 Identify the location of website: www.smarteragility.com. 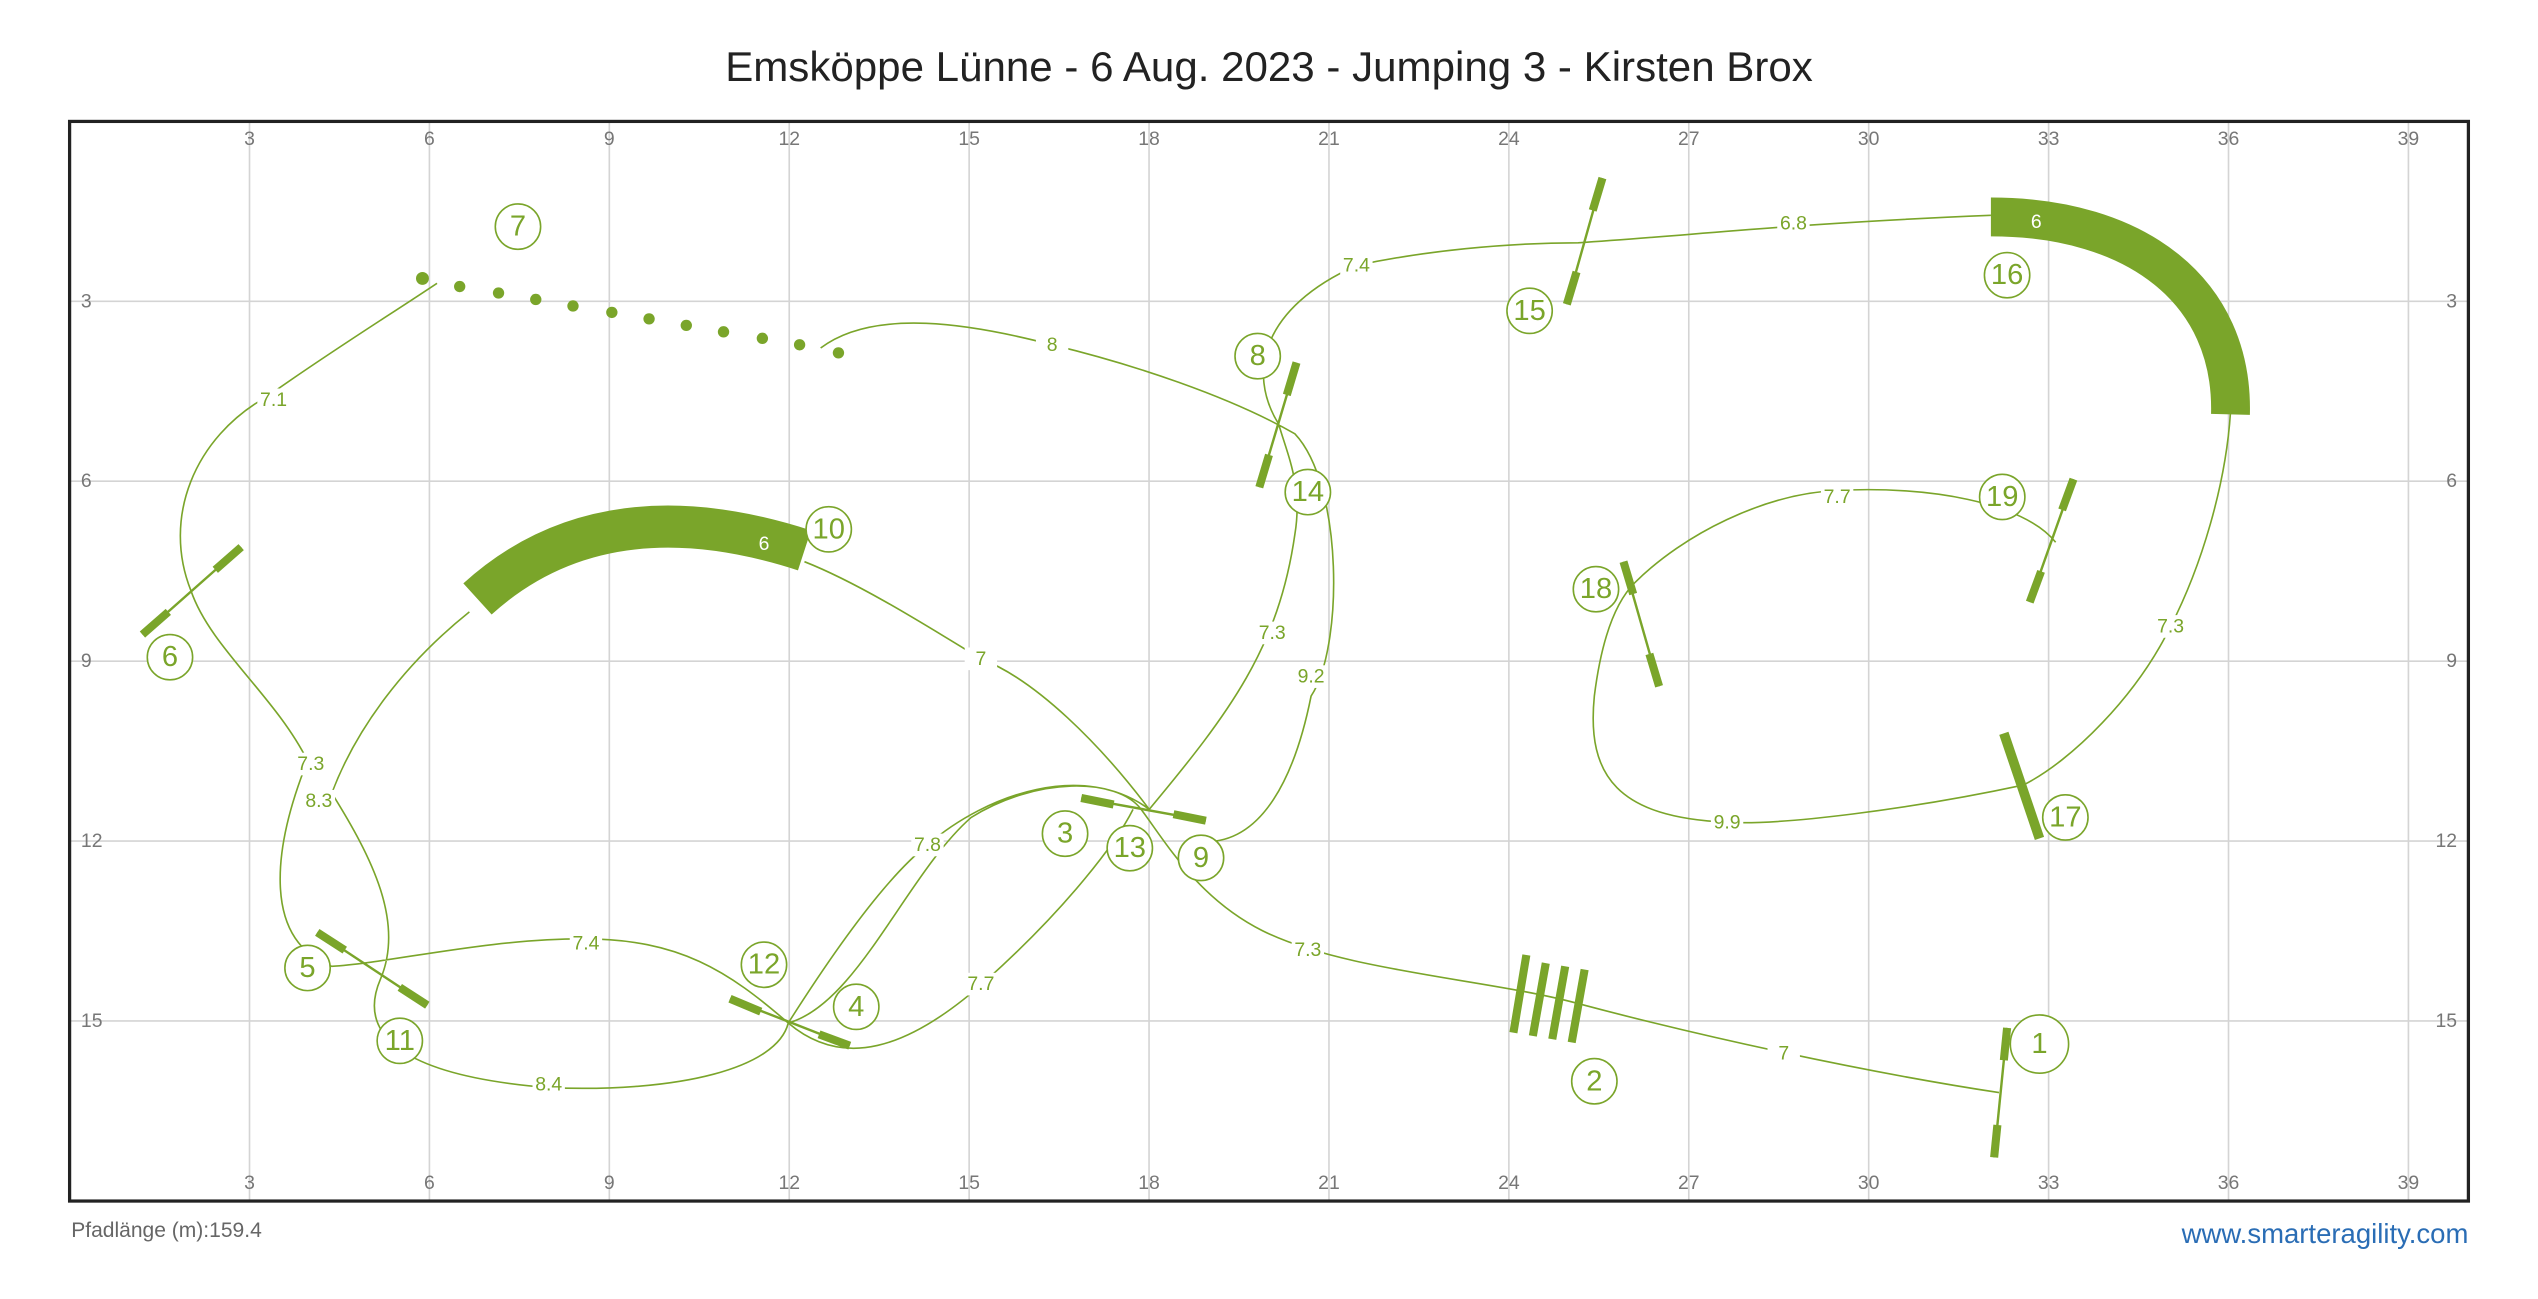
(2325, 1233).